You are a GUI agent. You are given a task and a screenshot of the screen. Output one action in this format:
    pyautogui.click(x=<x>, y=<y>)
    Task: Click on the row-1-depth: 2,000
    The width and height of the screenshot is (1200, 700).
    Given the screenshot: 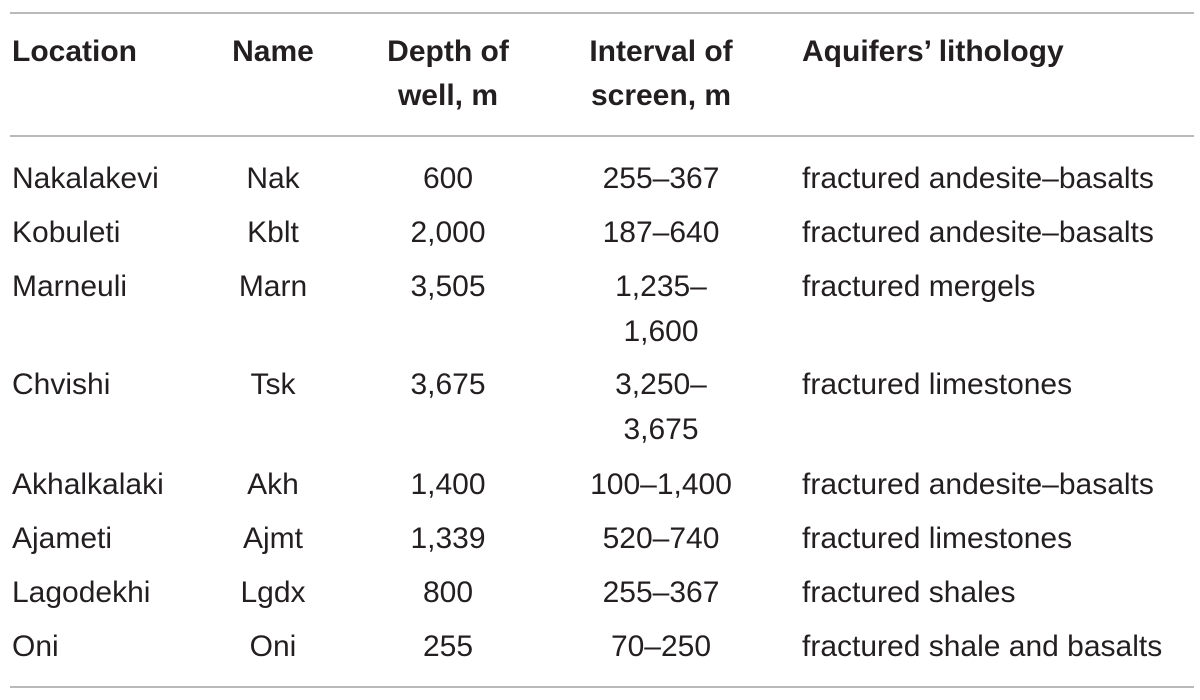 What is the action you would take?
    pyautogui.click(x=448, y=232)
    